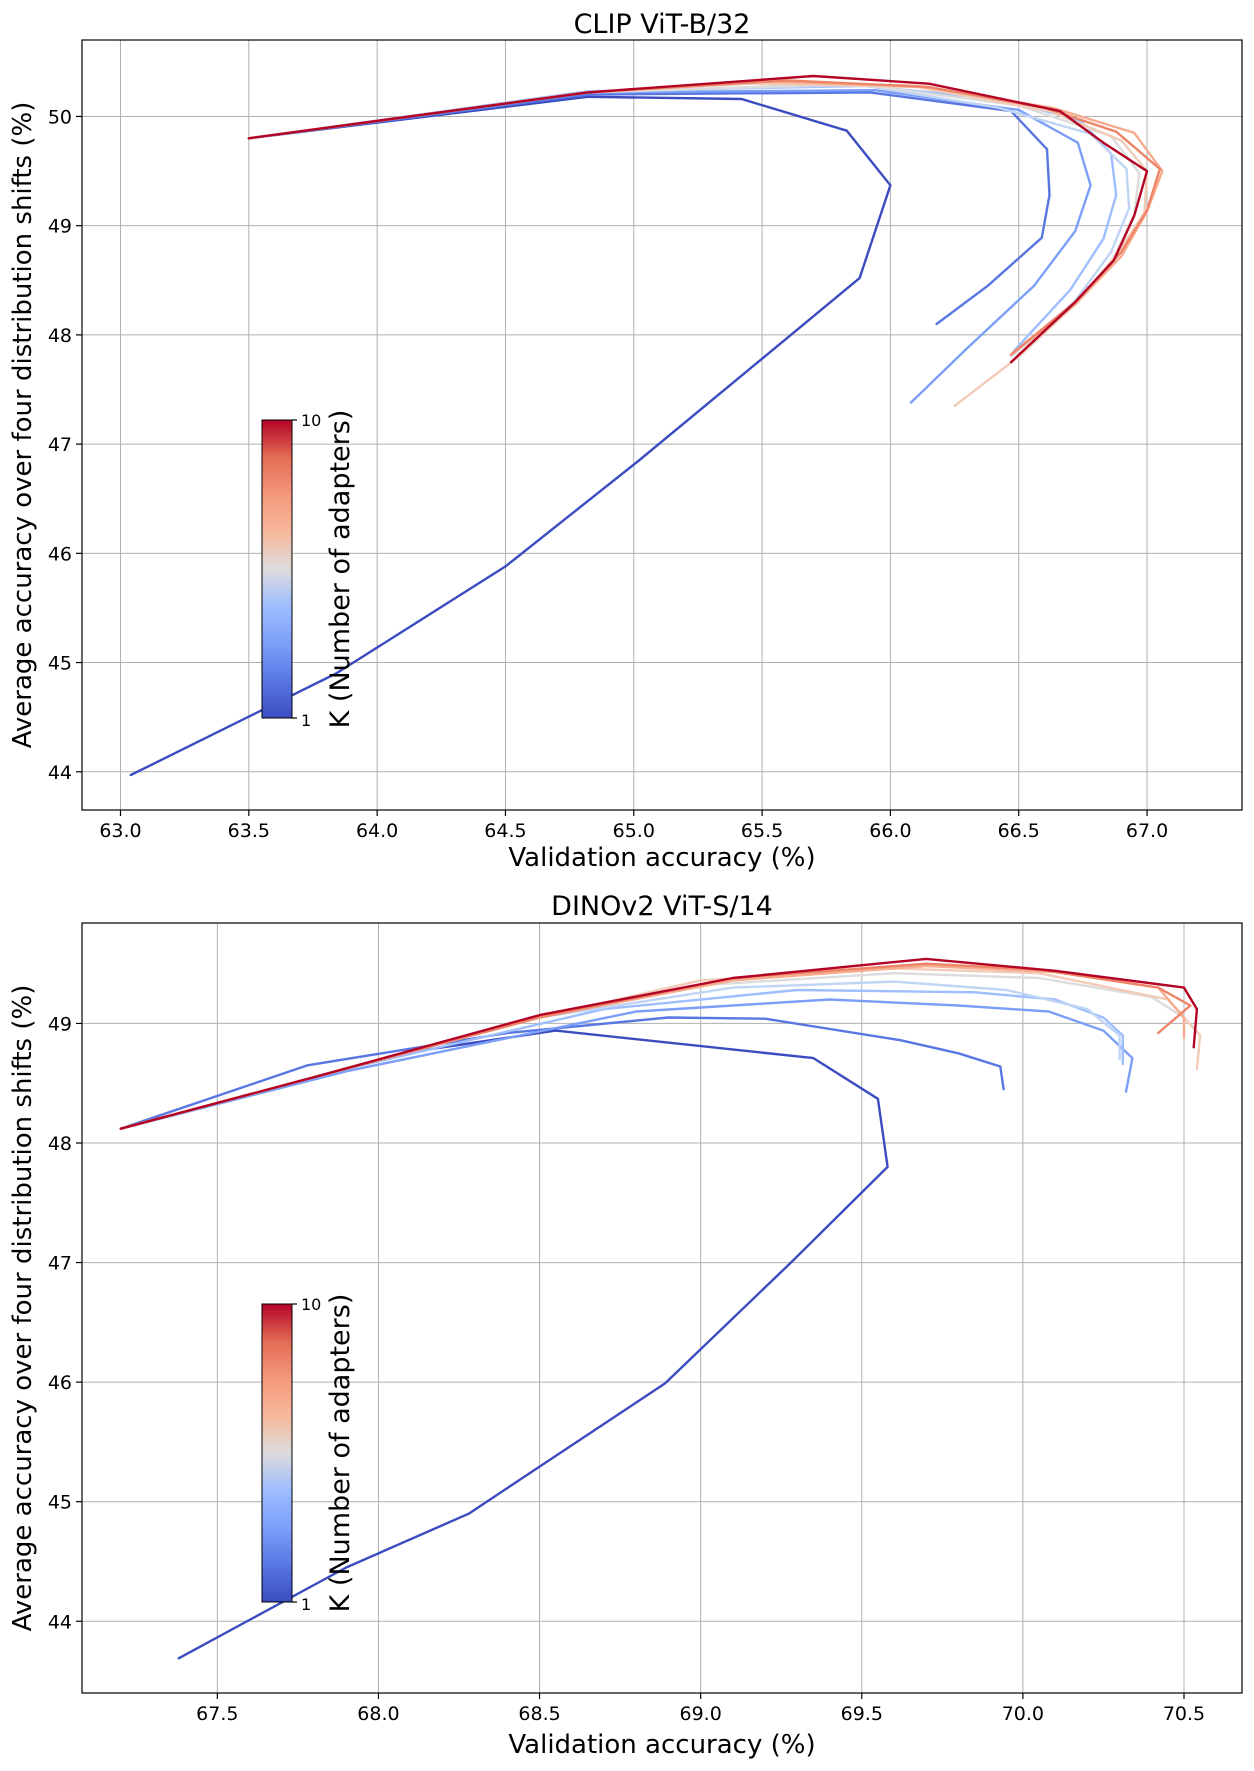 The height and width of the screenshot is (1771, 1254). I want to click on y-tick-label: 50, so click(60, 117).